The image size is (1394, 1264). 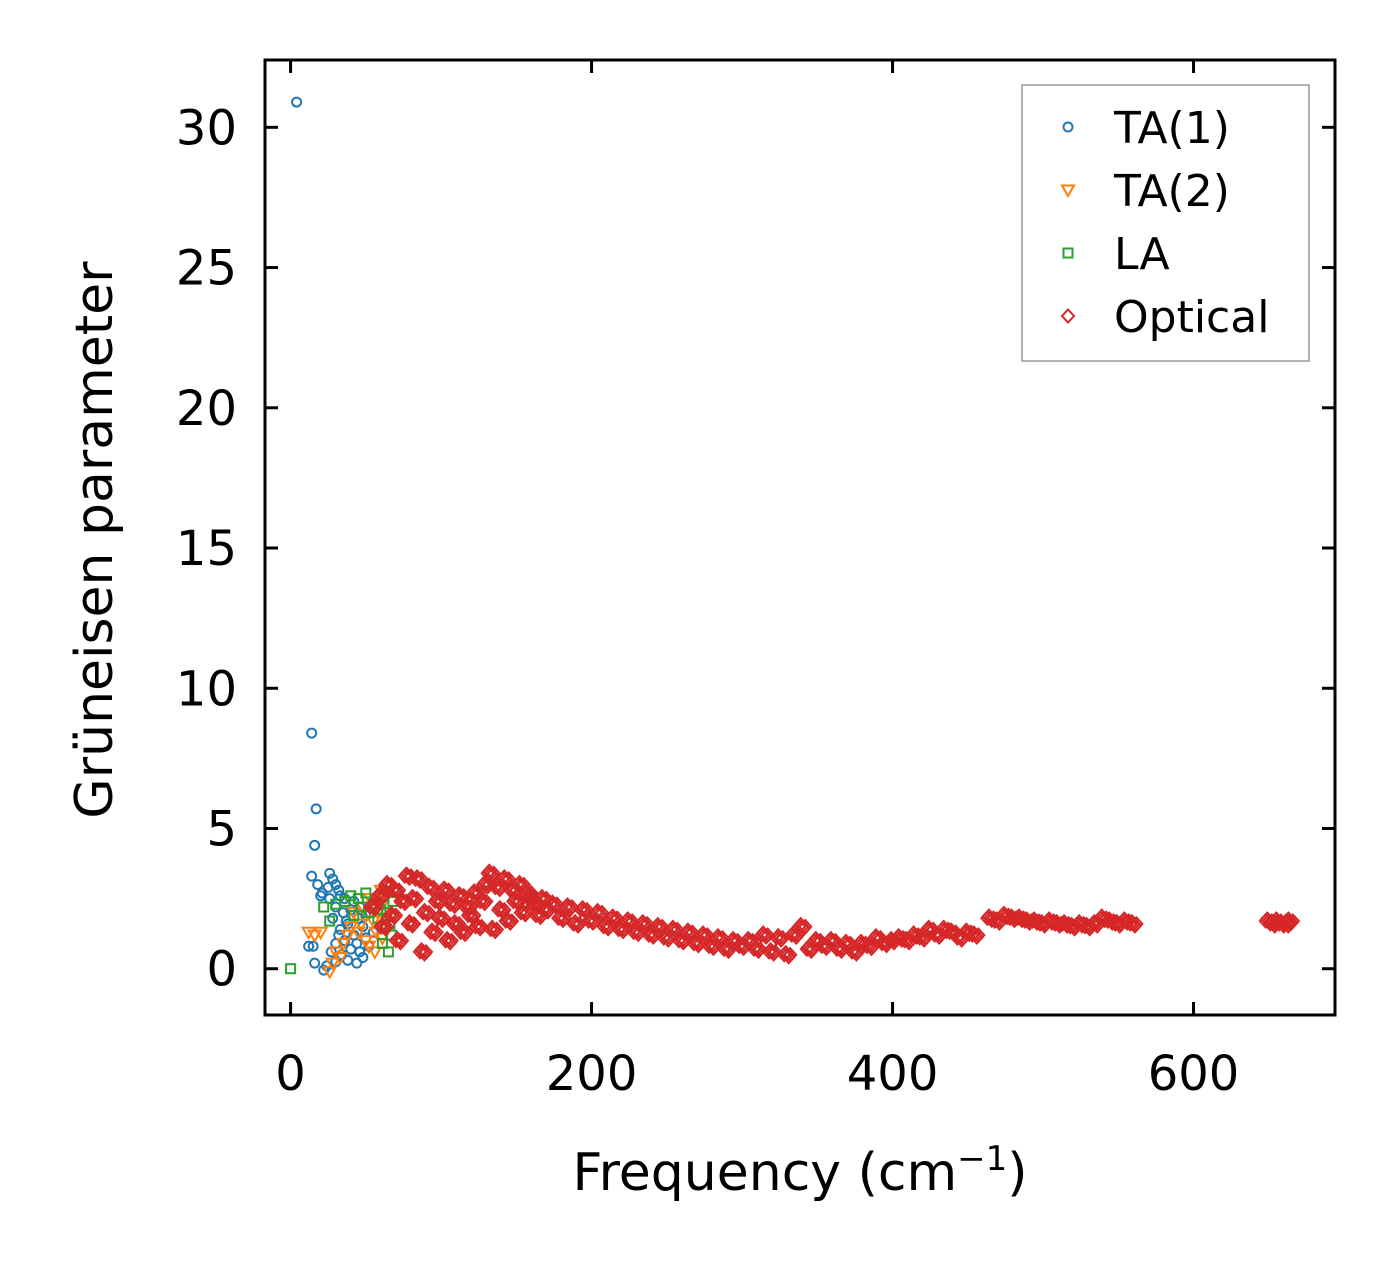 What do you see at coordinates (206, 689) in the screenshot?
I see `y-tick-label: 10` at bounding box center [206, 689].